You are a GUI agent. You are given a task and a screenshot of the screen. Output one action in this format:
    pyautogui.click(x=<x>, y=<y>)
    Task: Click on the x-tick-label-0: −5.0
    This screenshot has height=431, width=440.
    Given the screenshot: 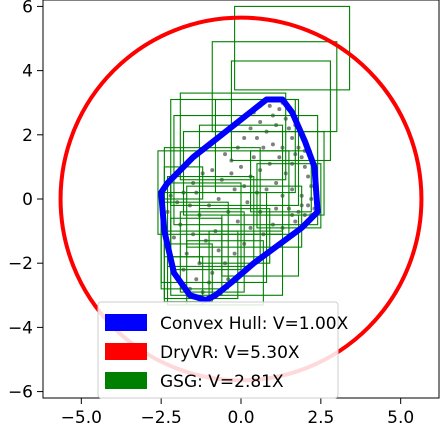 What is the action you would take?
    pyautogui.click(x=81, y=418)
    